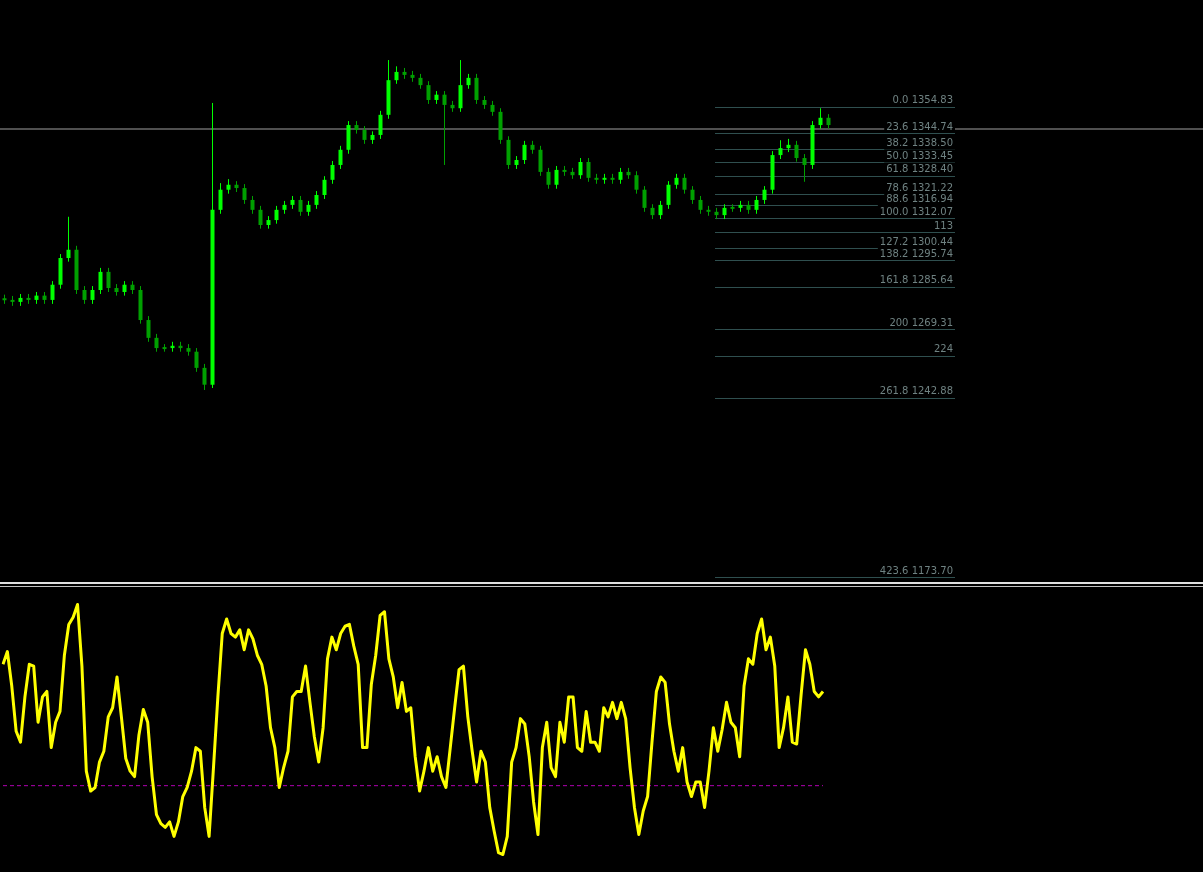 Image resolution: width=1203 pixels, height=872 pixels. What do you see at coordinates (916, 570) in the screenshot?
I see `text: 423.6 1173.70` at bounding box center [916, 570].